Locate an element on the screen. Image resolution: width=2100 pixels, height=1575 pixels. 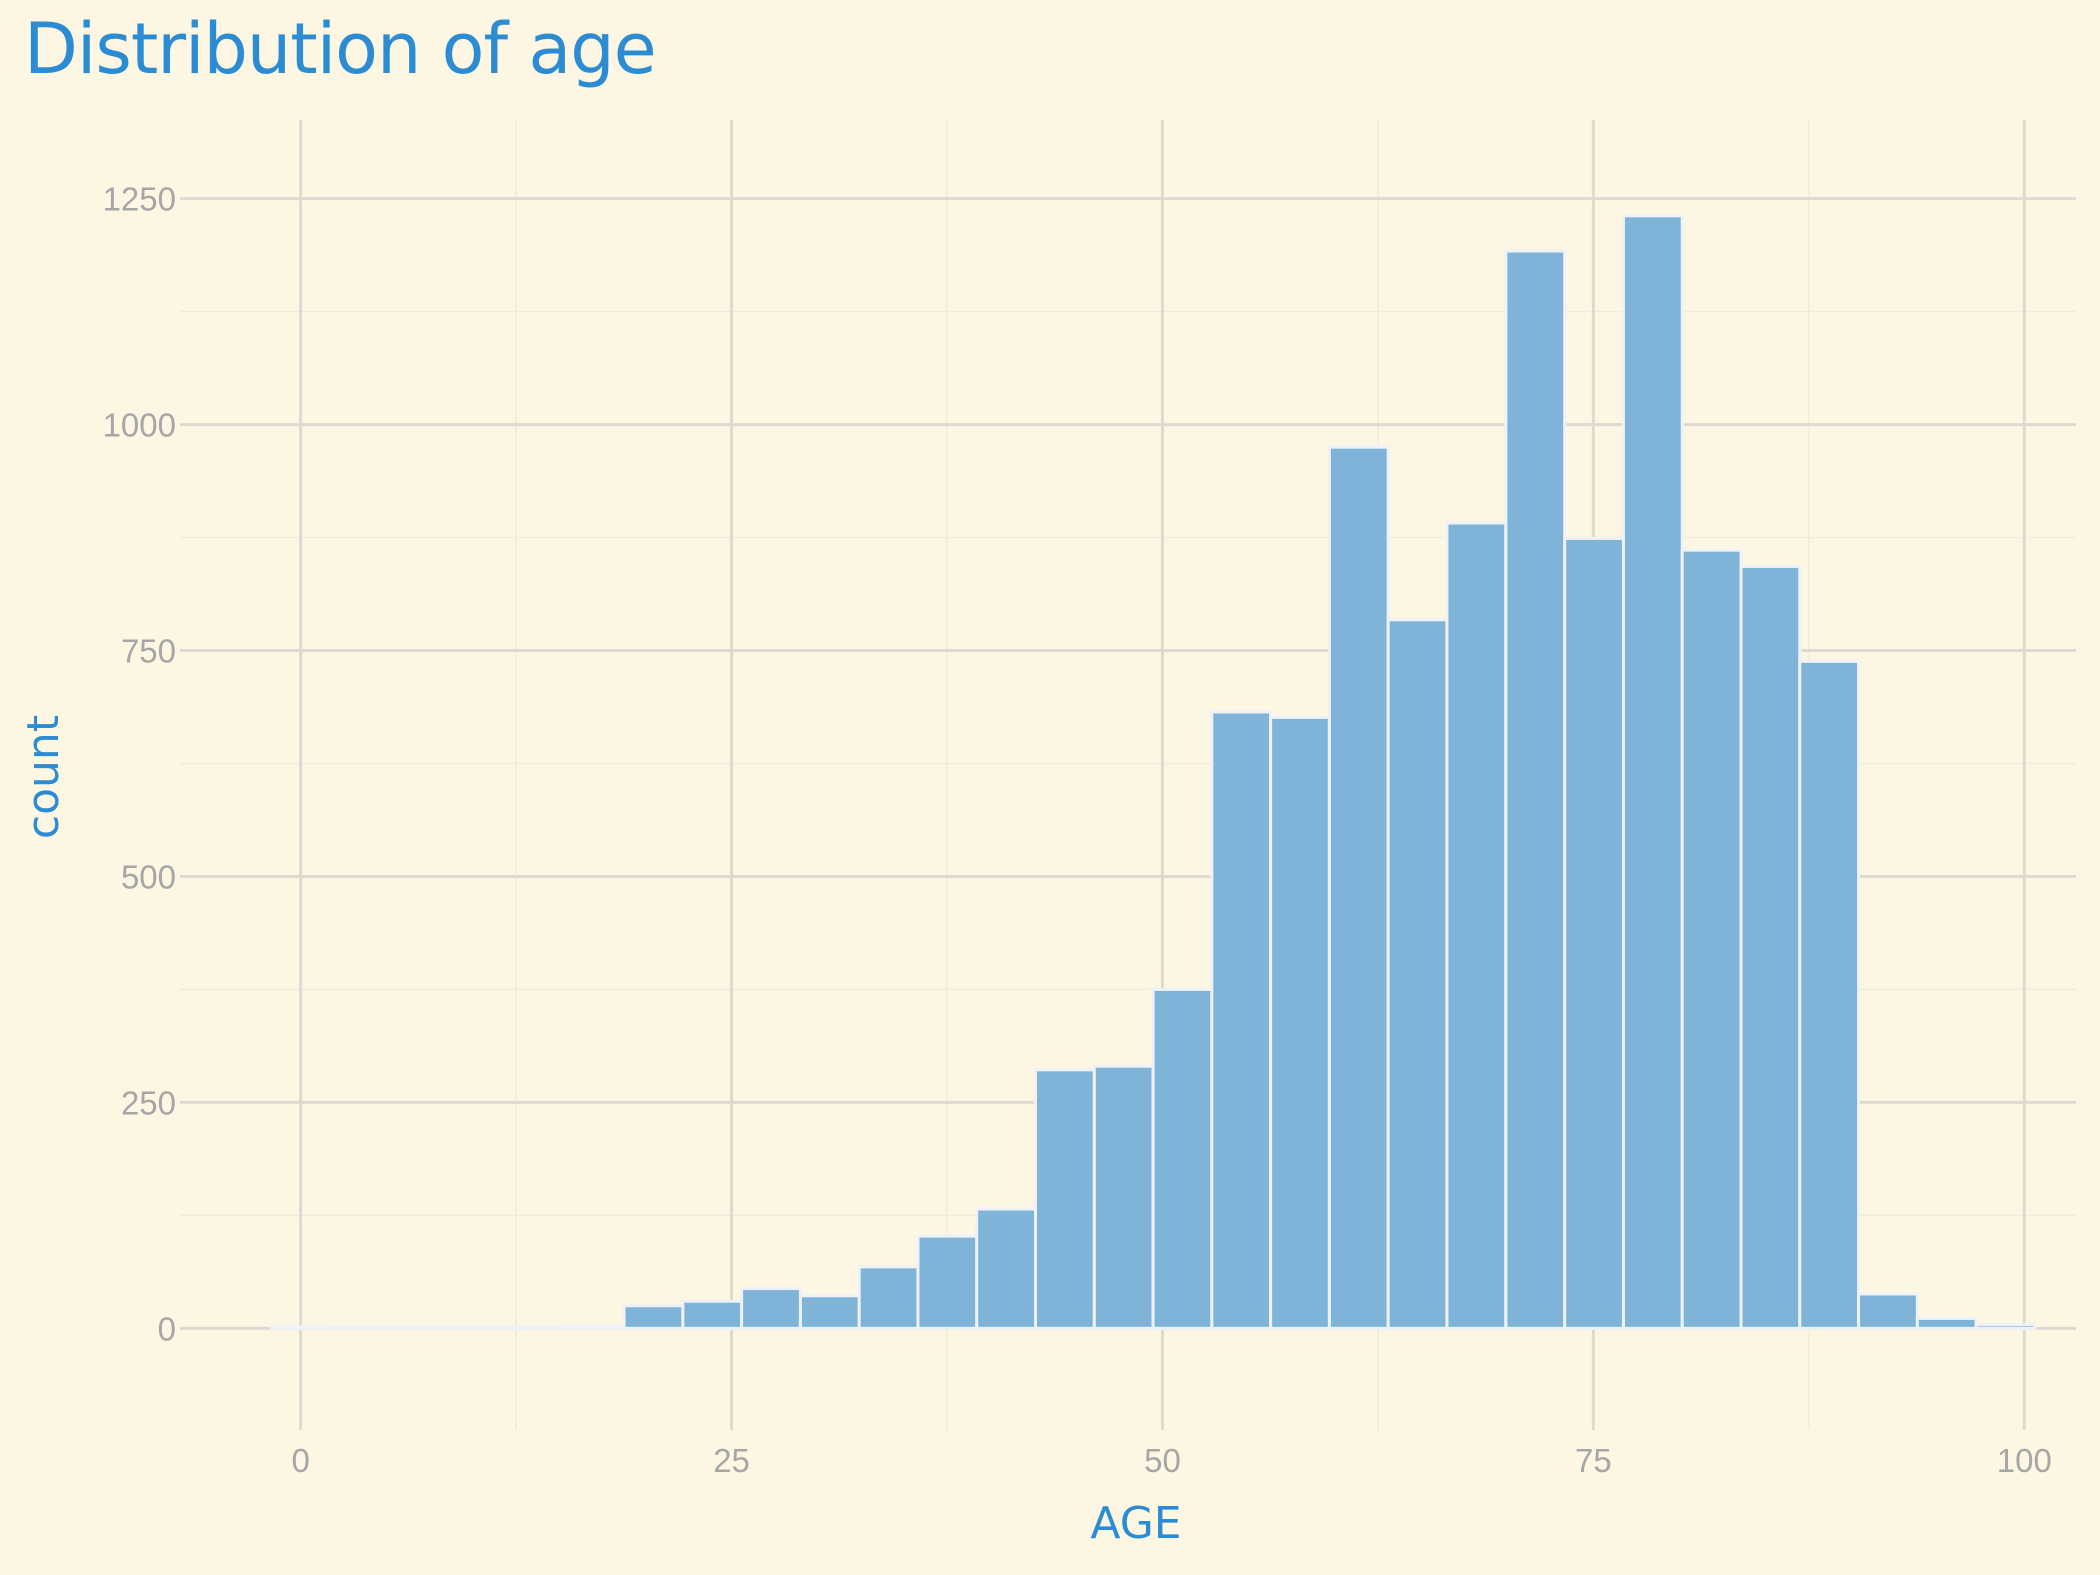
y-tick-label: 1000 is located at coordinates (139, 425).